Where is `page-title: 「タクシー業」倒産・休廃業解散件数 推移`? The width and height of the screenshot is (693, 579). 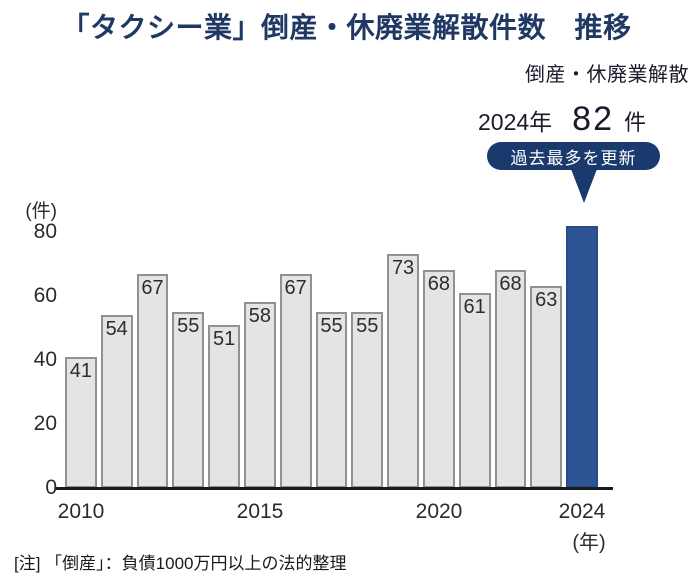 page-title: 「タクシー業」倒産・休廃業解散件数 推移 is located at coordinates (346, 27).